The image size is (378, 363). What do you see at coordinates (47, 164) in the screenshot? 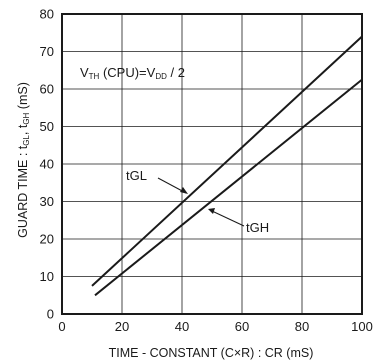
I see `y-tick-label: 40` at bounding box center [47, 164].